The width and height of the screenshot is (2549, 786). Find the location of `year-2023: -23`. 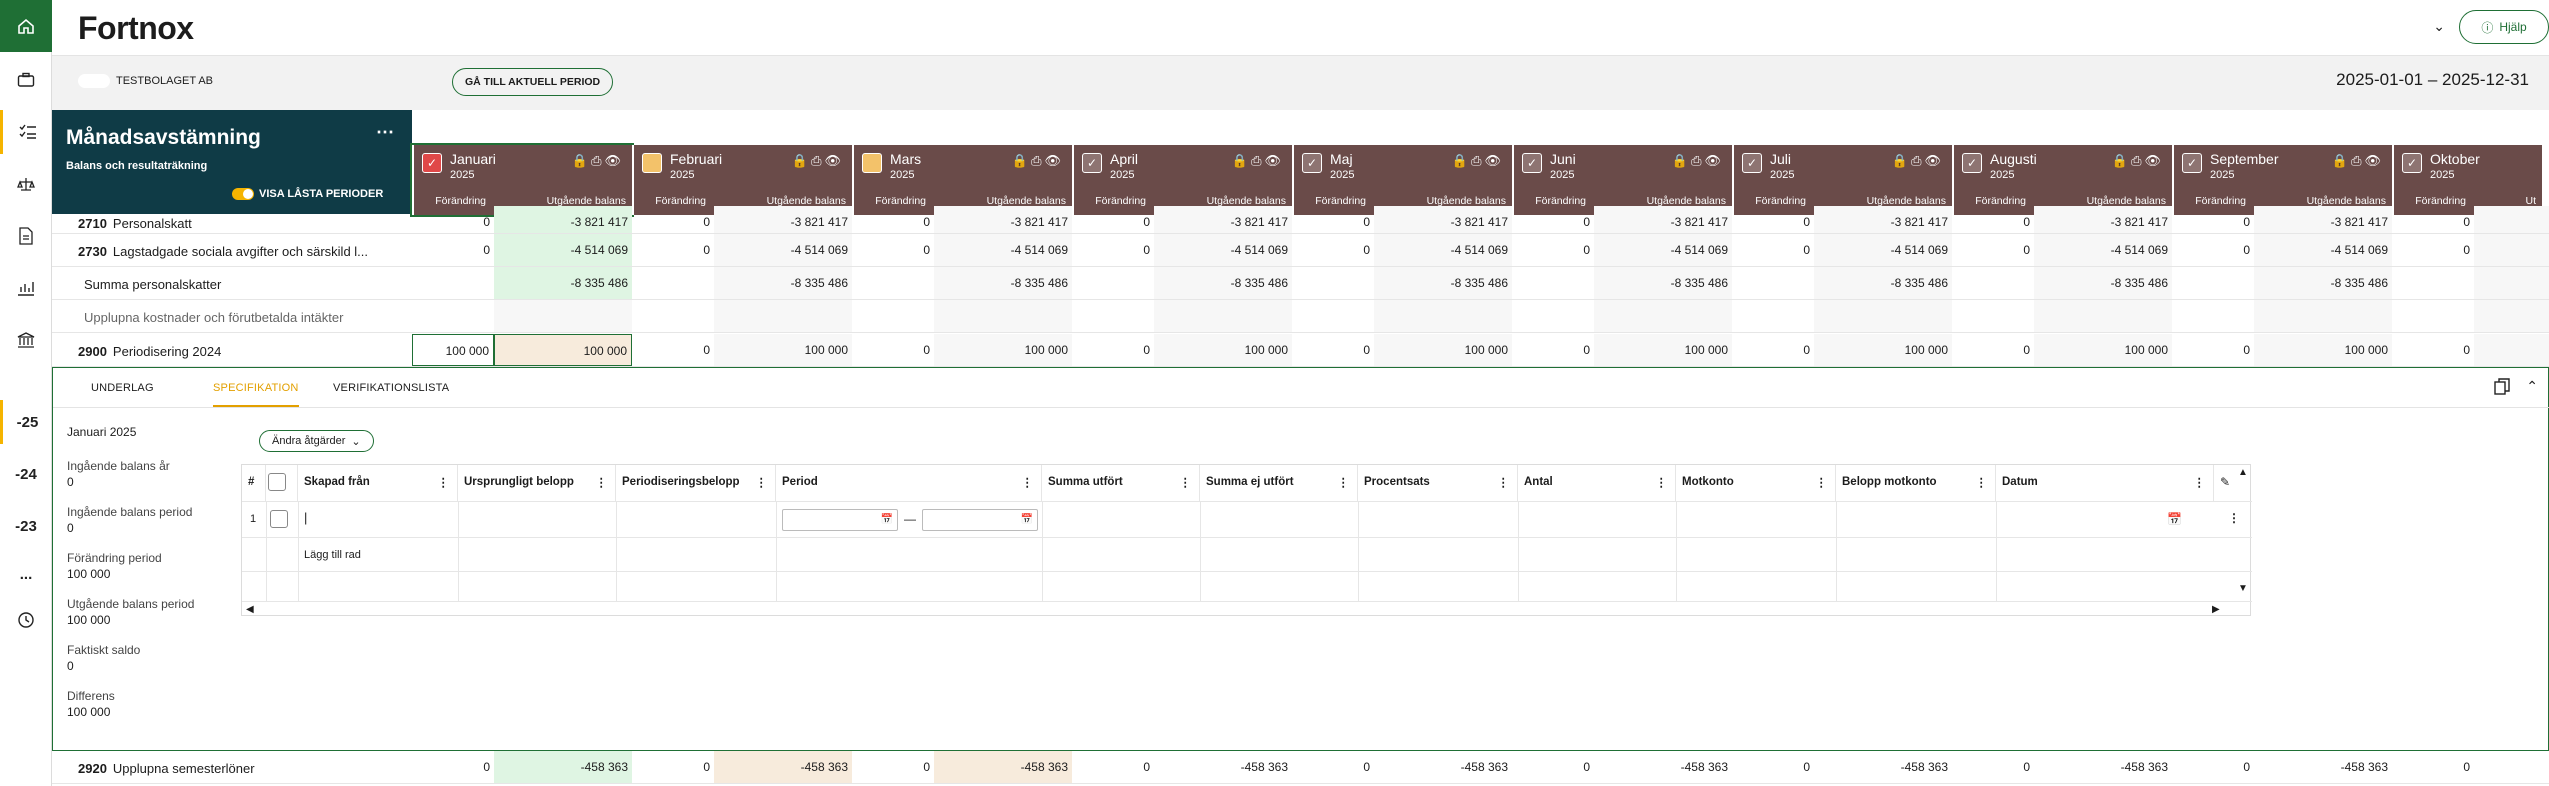

year-2023: -23 is located at coordinates (26, 526).